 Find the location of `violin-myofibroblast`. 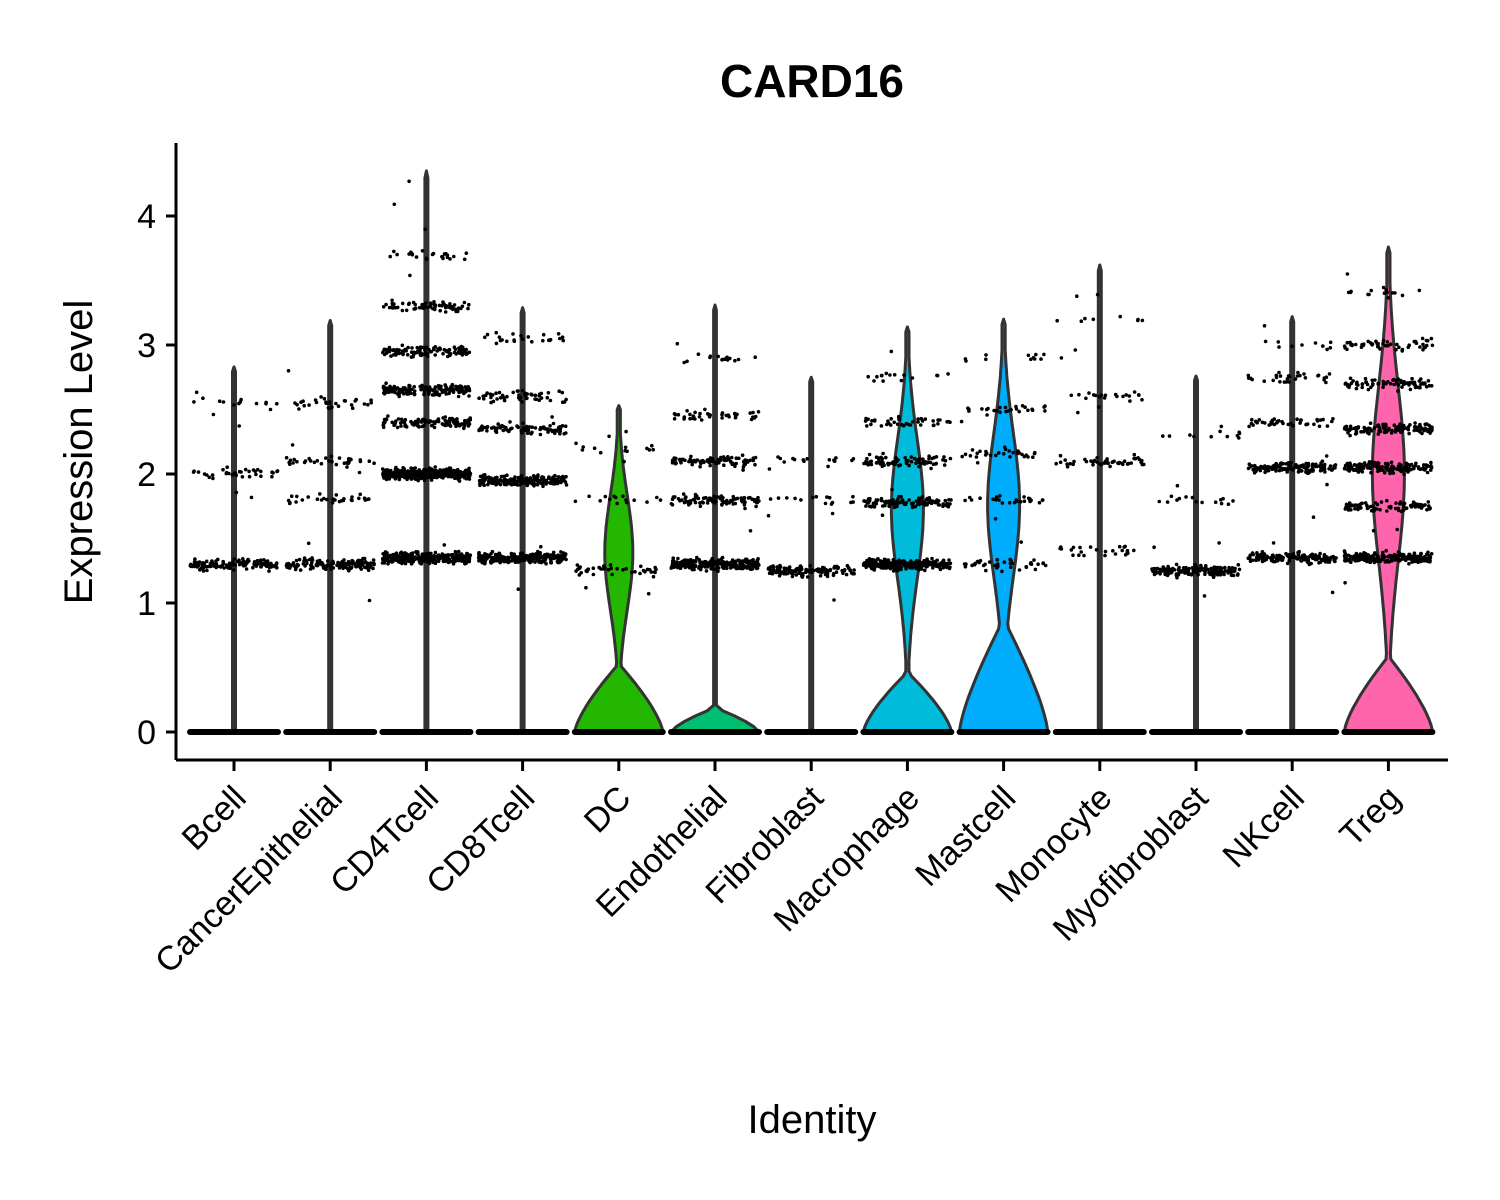

violin-myofibroblast is located at coordinates (1196, 554).